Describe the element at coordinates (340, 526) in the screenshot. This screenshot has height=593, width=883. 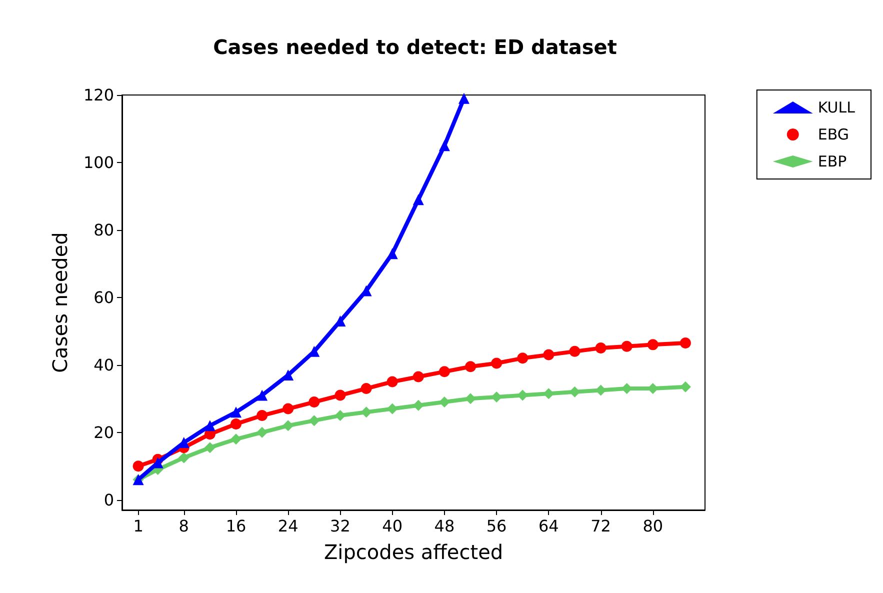
I see `x-tick-label: 32` at that location.